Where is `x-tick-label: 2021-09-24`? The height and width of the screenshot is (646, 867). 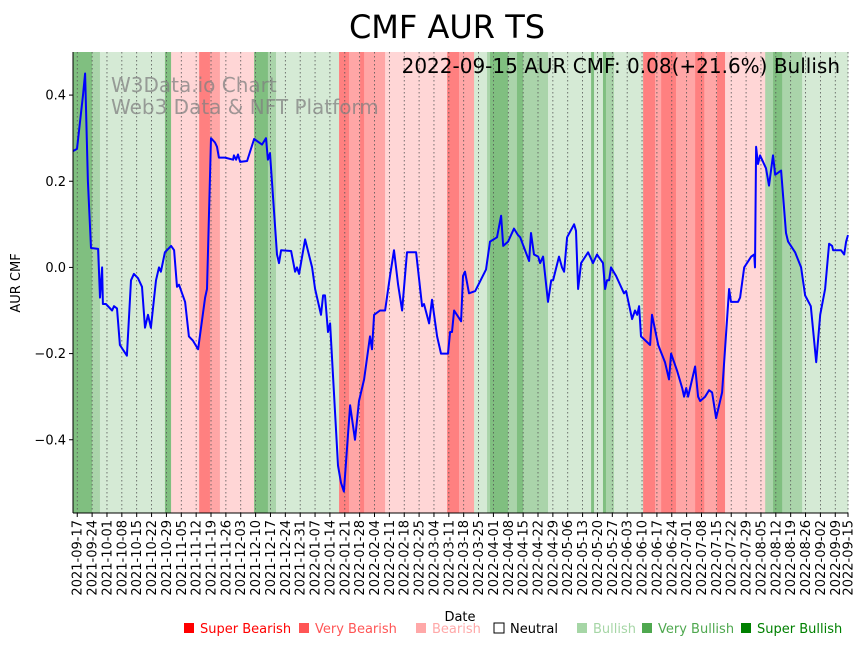 x-tick-label: 2021-09-24 is located at coordinates (93, 558).